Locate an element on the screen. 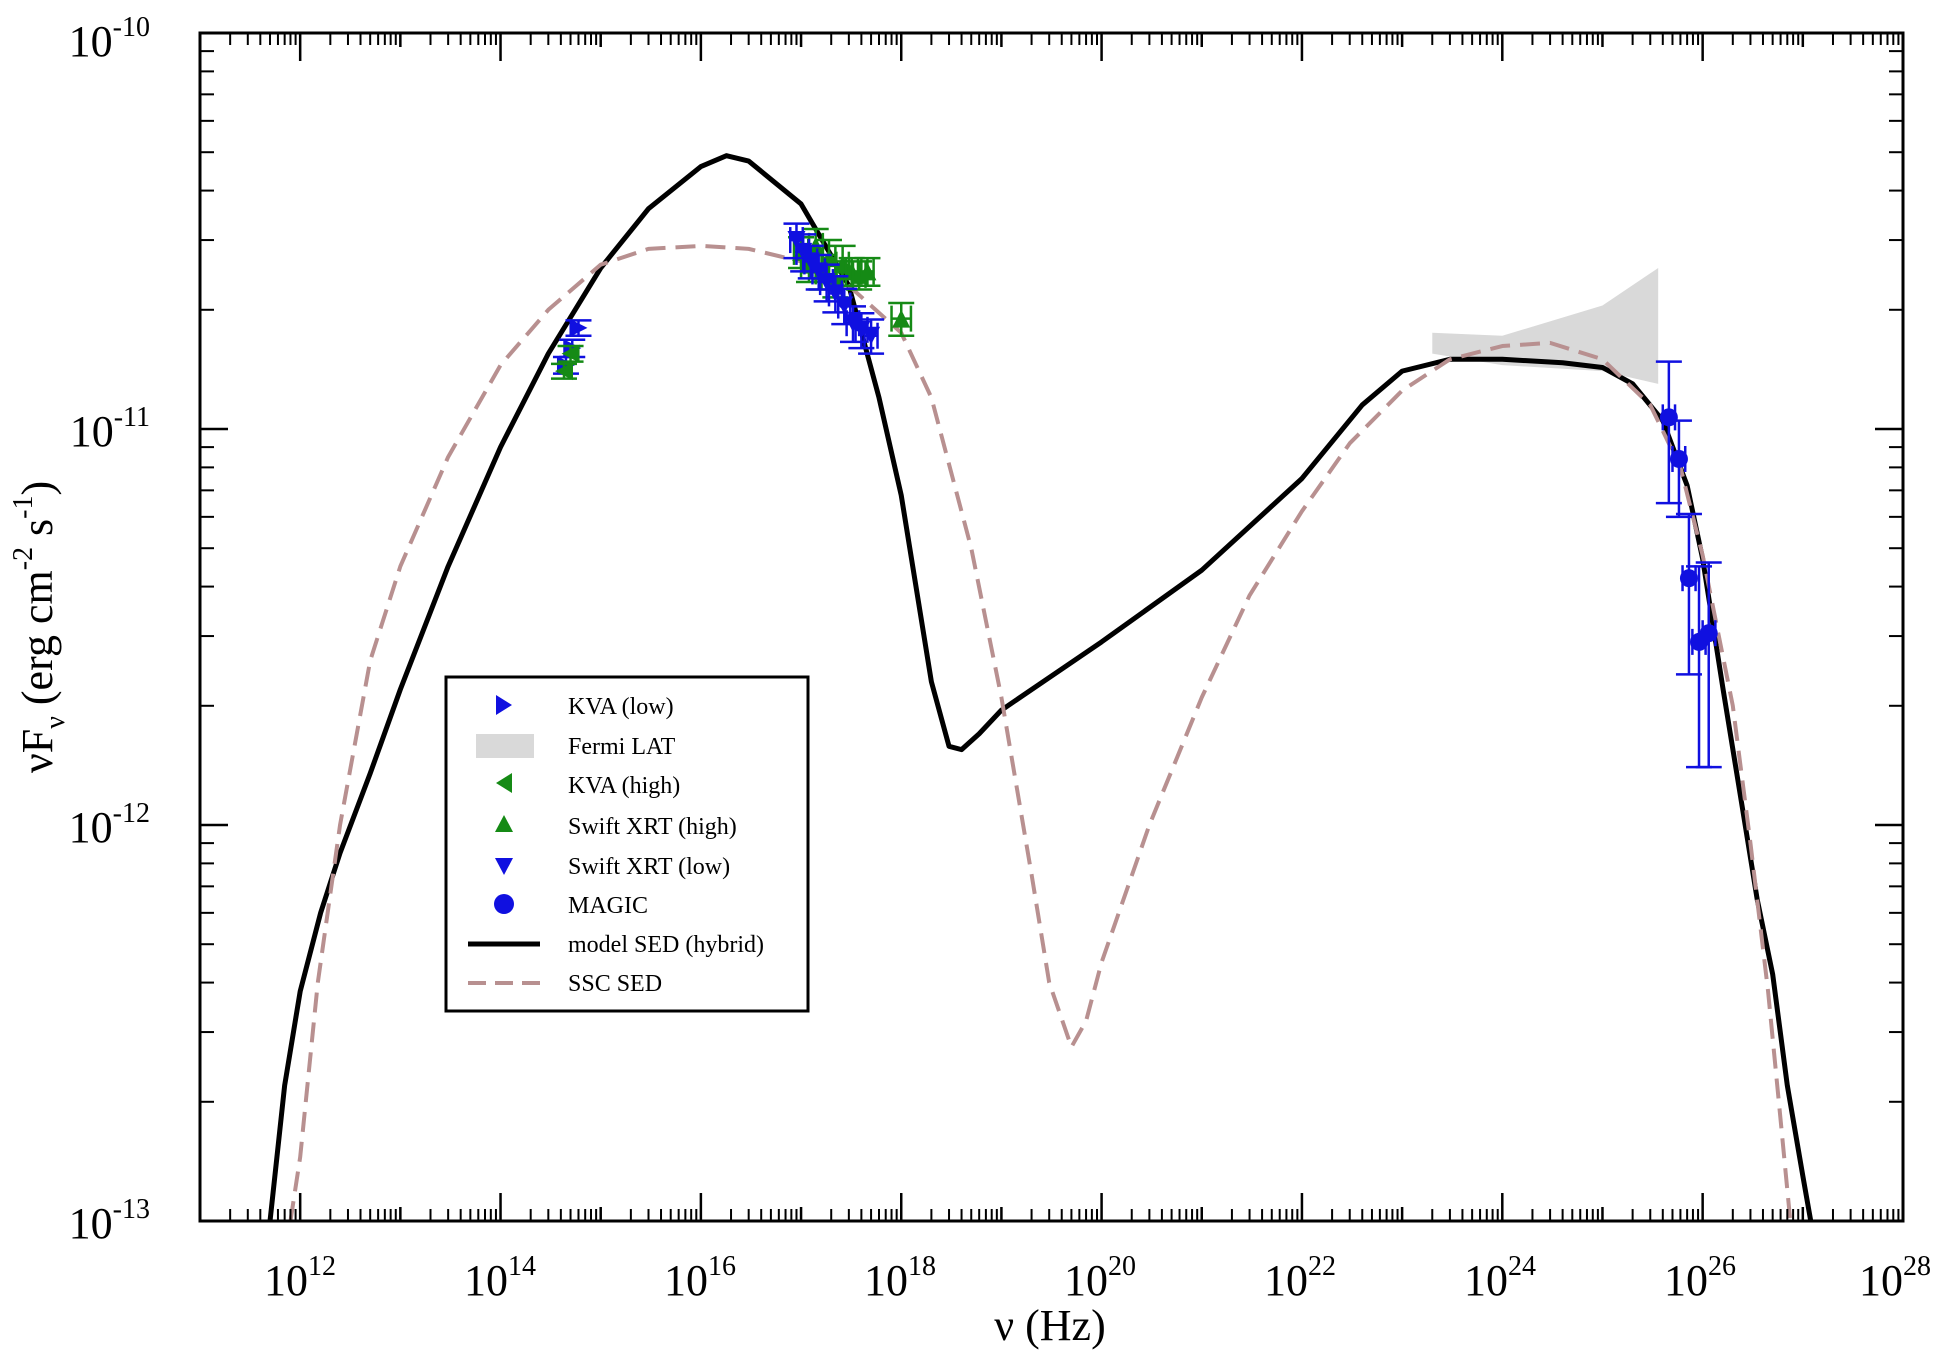  x-tick-label: 1026 is located at coordinates (1700, 1278).